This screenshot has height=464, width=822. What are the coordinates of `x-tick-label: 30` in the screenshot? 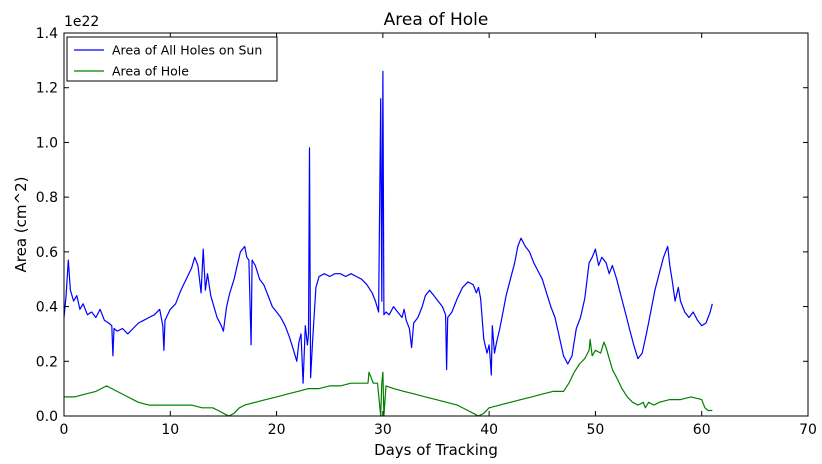 It's located at (383, 430).